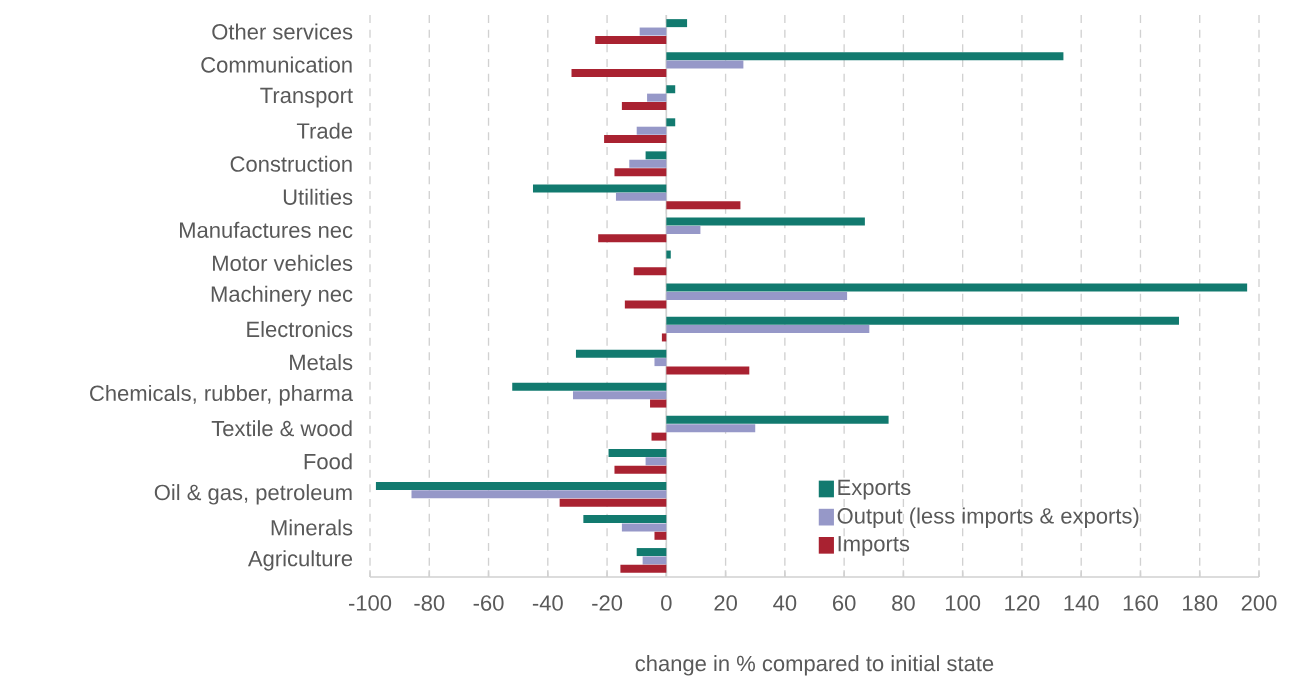  What do you see at coordinates (291, 163) in the screenshot?
I see `y-tick-label: Construction` at bounding box center [291, 163].